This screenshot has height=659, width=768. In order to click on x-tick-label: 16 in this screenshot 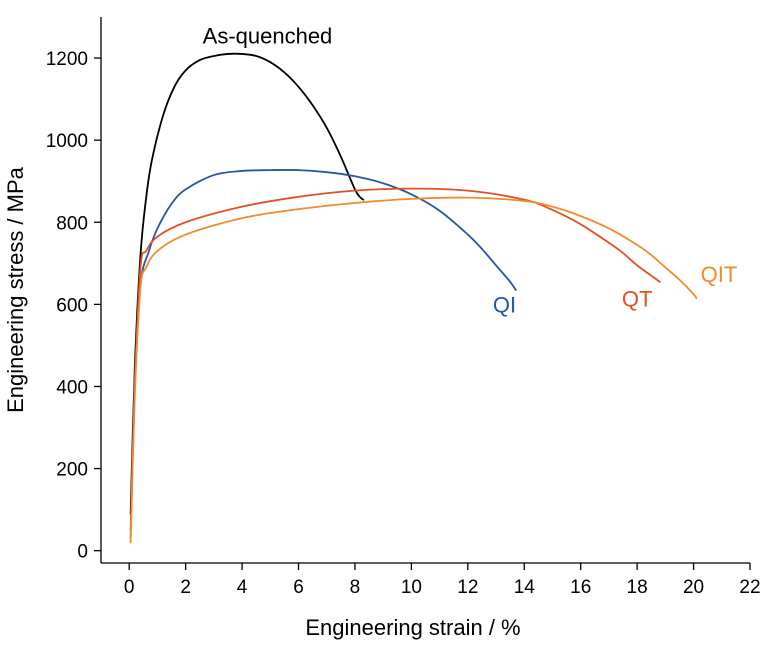, I will do `click(580, 587)`.